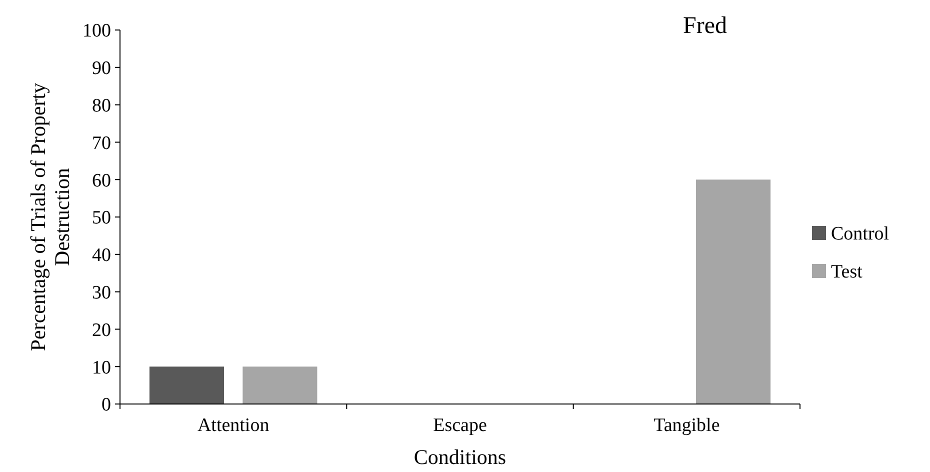 Image resolution: width=930 pixels, height=472 pixels. What do you see at coordinates (847, 272) in the screenshot?
I see `legend-label: Test` at bounding box center [847, 272].